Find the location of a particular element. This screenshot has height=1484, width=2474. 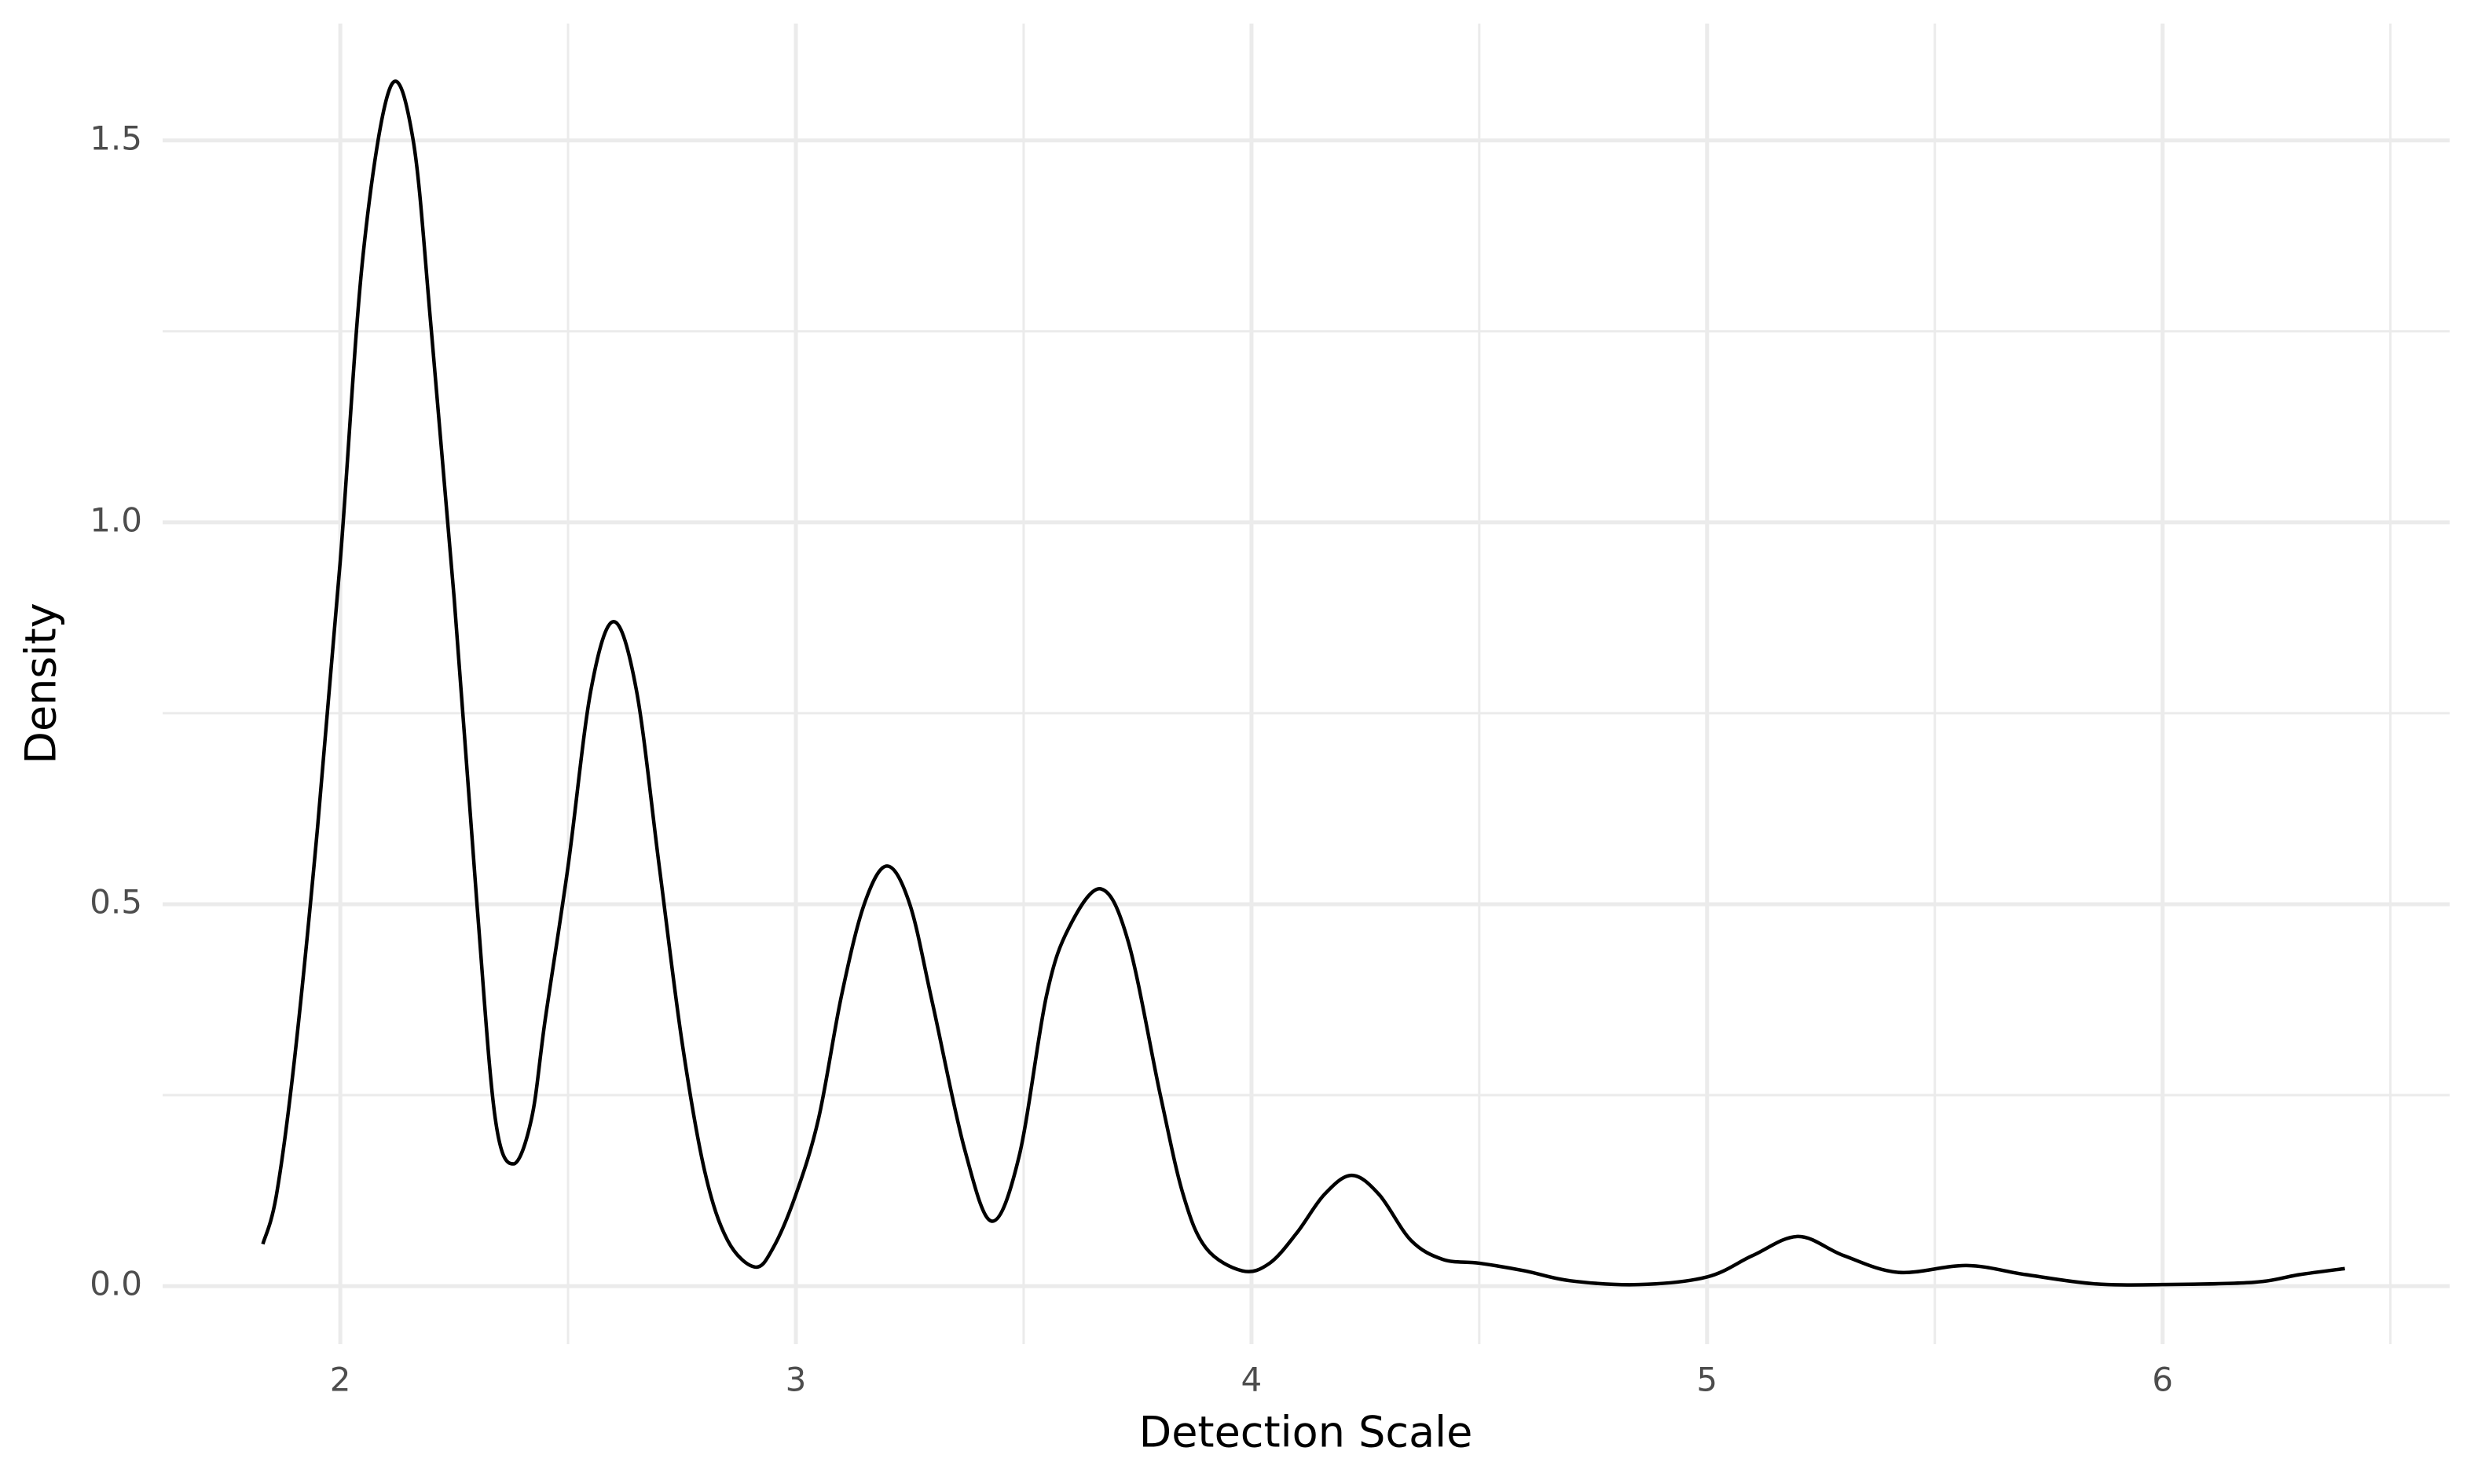

x-tick-label: 5 is located at coordinates (1706, 1380).